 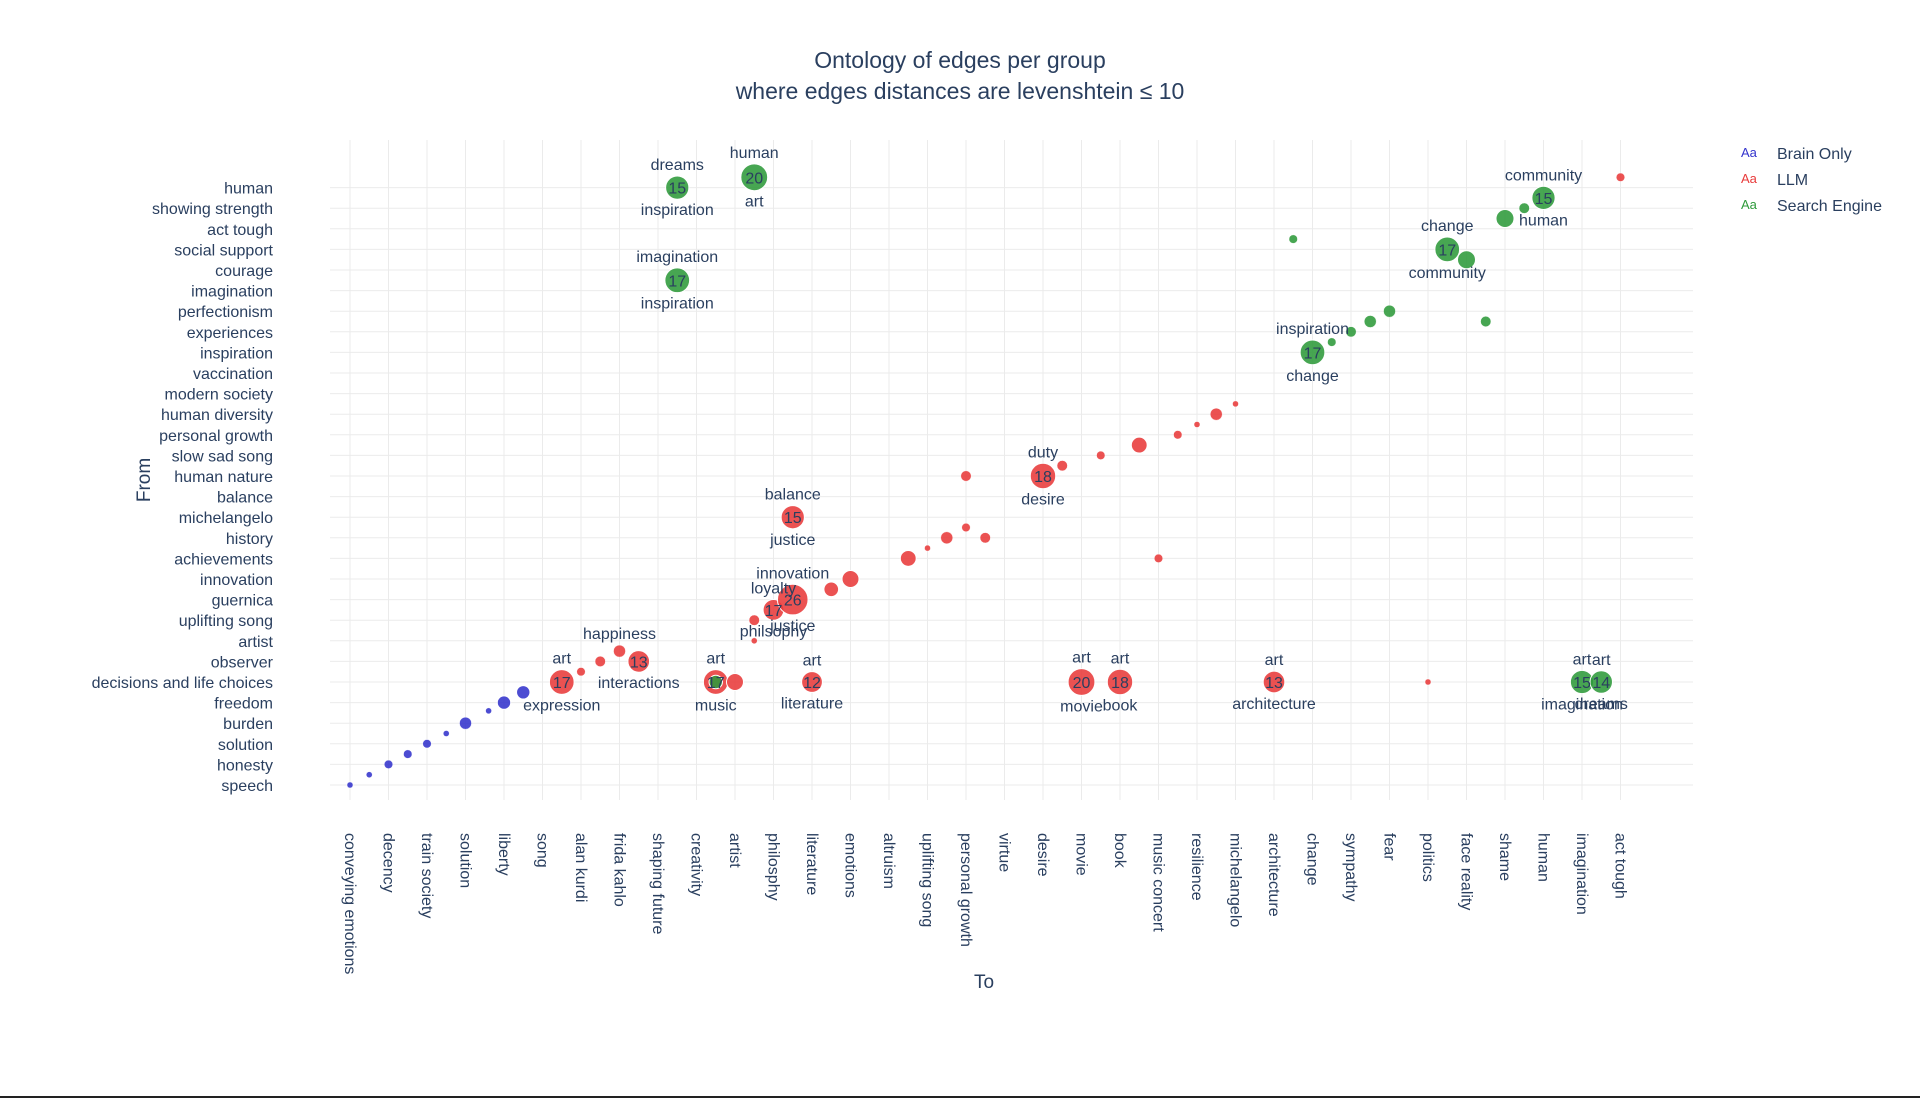 What do you see at coordinates (226, 621) in the screenshot?
I see `y-tick-label: uplifting song` at bounding box center [226, 621].